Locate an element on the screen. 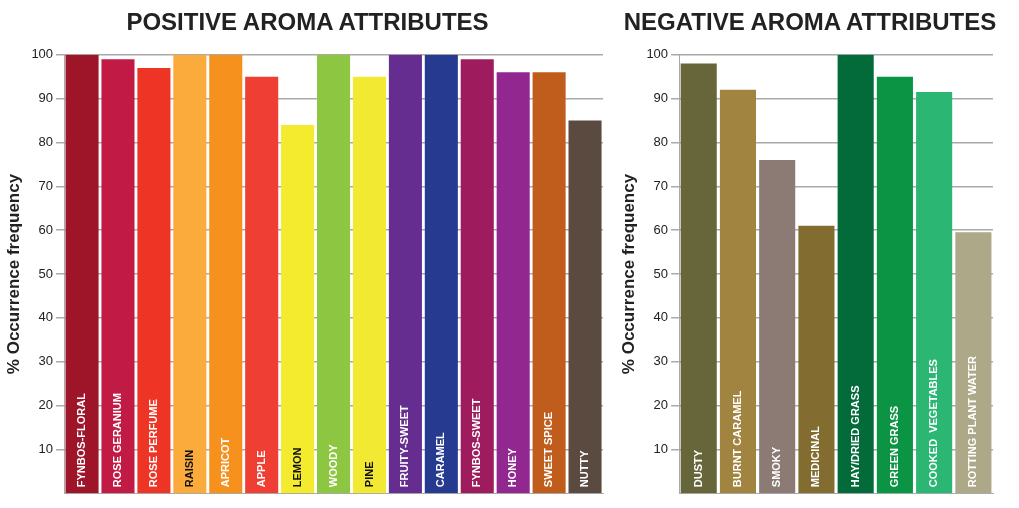 The image size is (1019, 508). chart-title: NEGATIVE AROMA ATTRIBUTES is located at coordinates (810, 22).